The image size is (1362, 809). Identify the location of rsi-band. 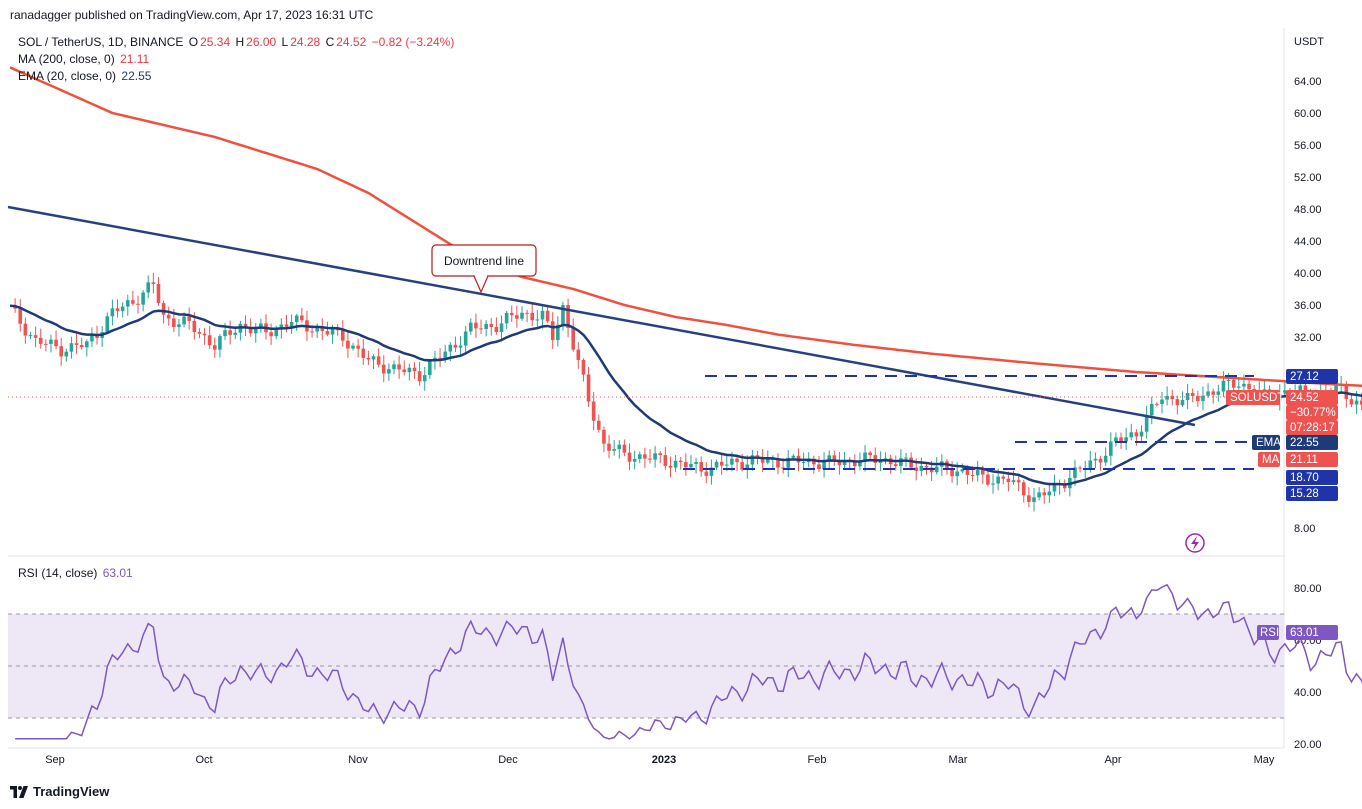
(646, 666).